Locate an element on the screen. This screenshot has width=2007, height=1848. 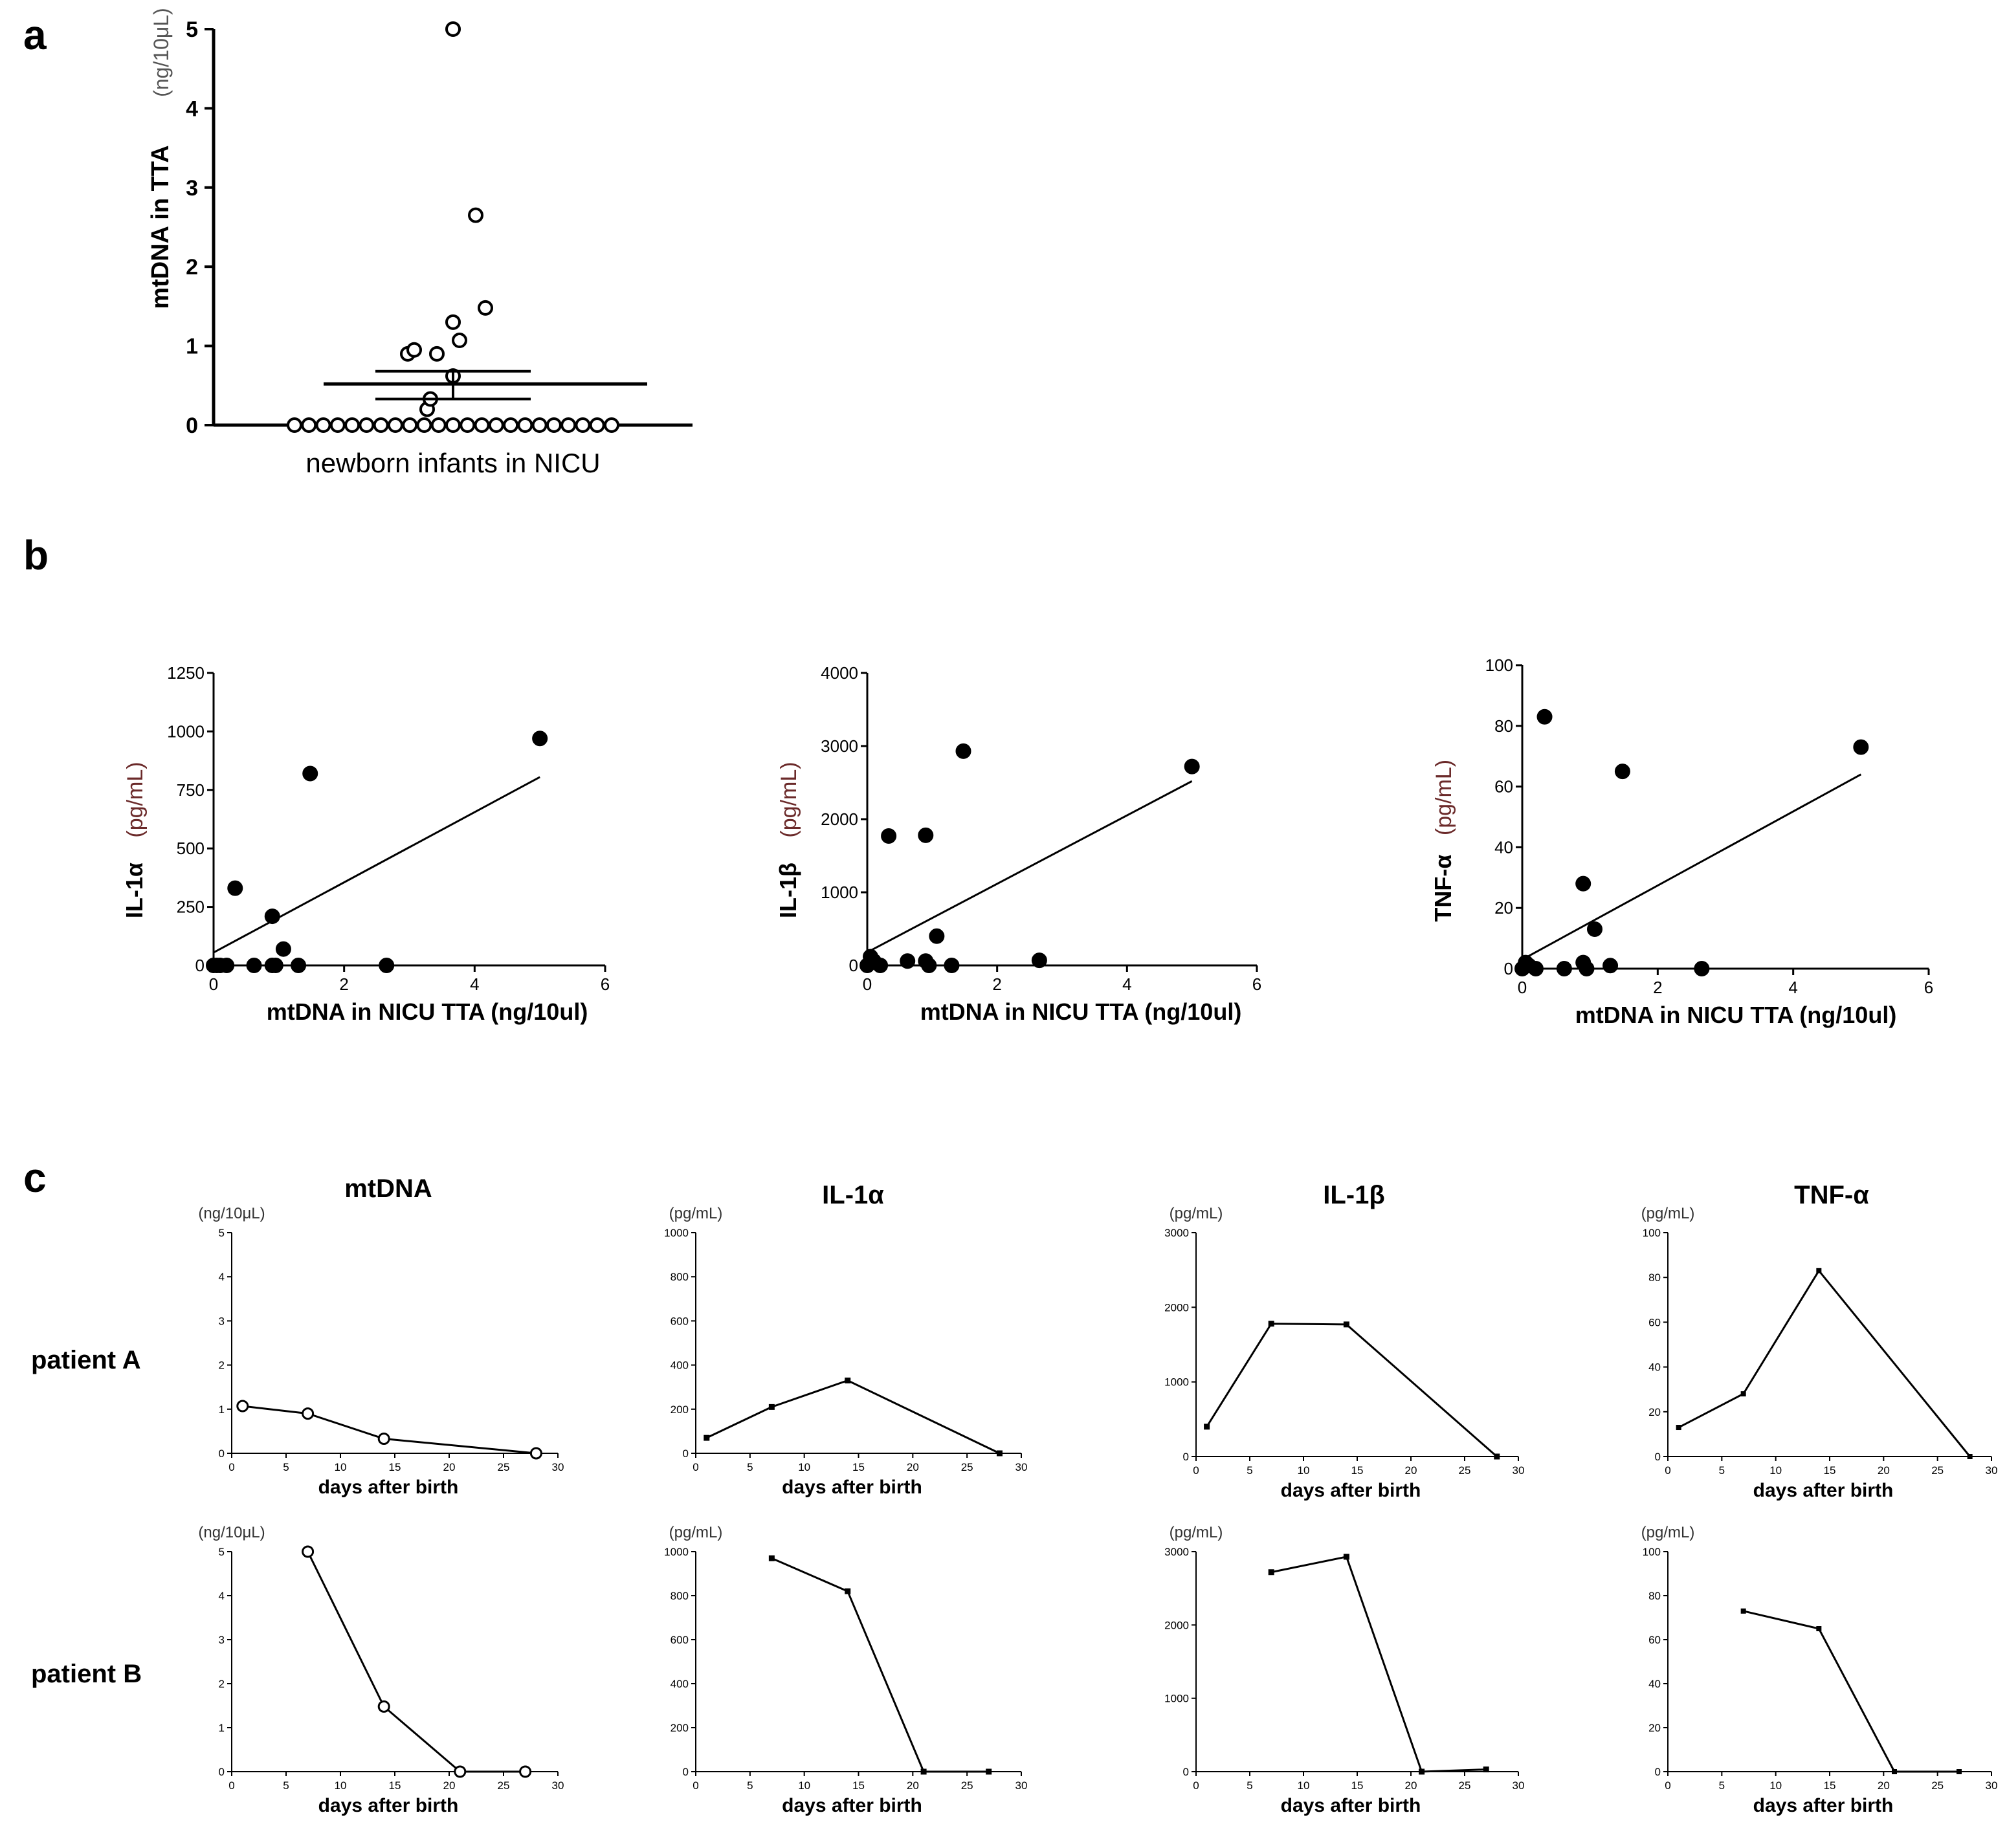
y-tick-label: 5 is located at coordinates (222, 1552).